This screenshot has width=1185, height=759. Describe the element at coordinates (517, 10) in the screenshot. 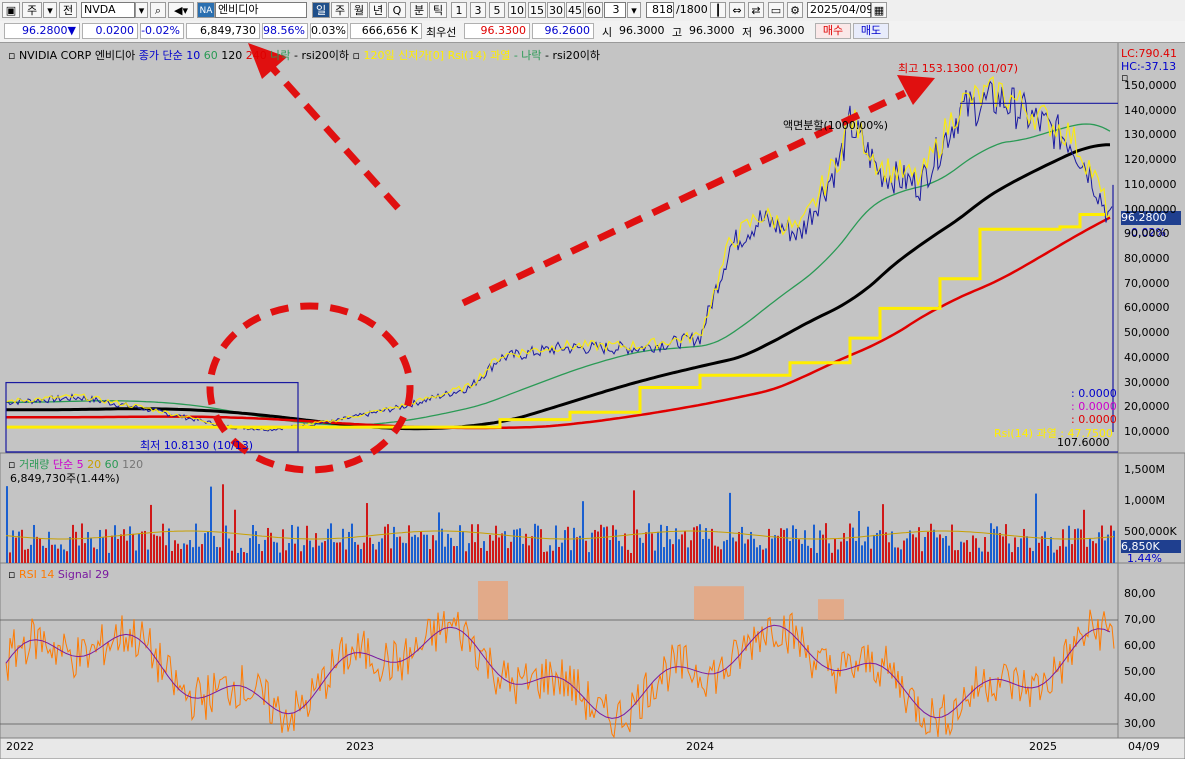

I see `interval-10: 10` at that location.